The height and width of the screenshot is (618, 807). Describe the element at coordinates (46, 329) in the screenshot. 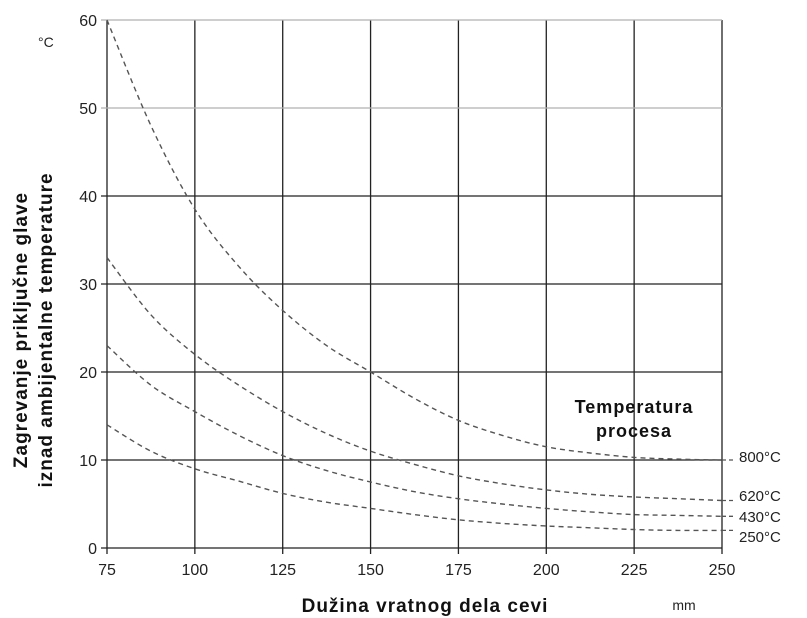

I see `y-axis-title-line2: iznad ambijentalne temperature` at that location.